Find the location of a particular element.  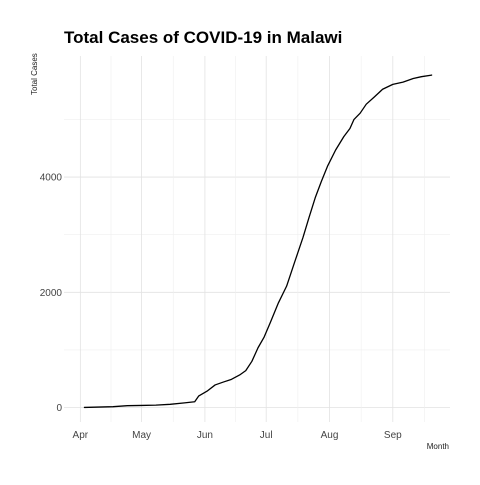

y-tick-labels: 0 2000 4000 is located at coordinates (51, 294).